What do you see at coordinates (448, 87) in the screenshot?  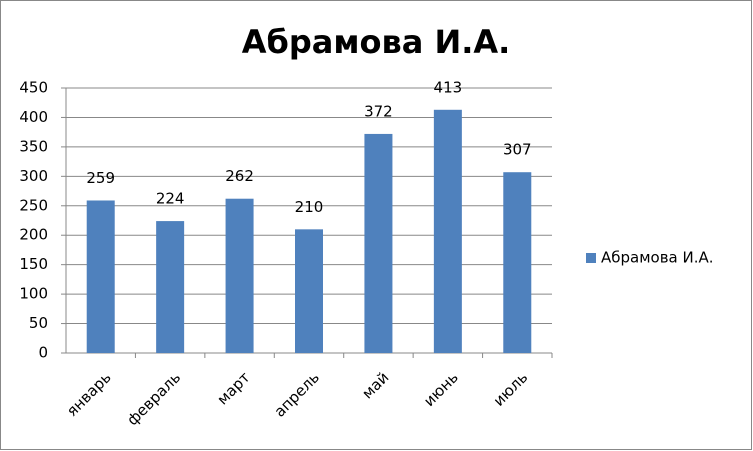 I see `data-label: 413` at bounding box center [448, 87].